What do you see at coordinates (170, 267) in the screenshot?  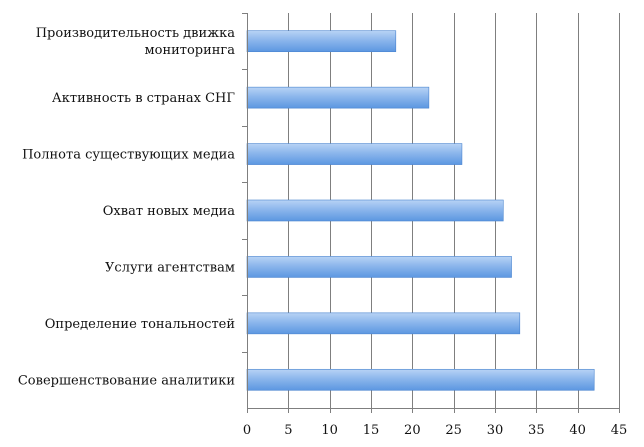 I see `category-label-4: Услуги агентствам` at bounding box center [170, 267].